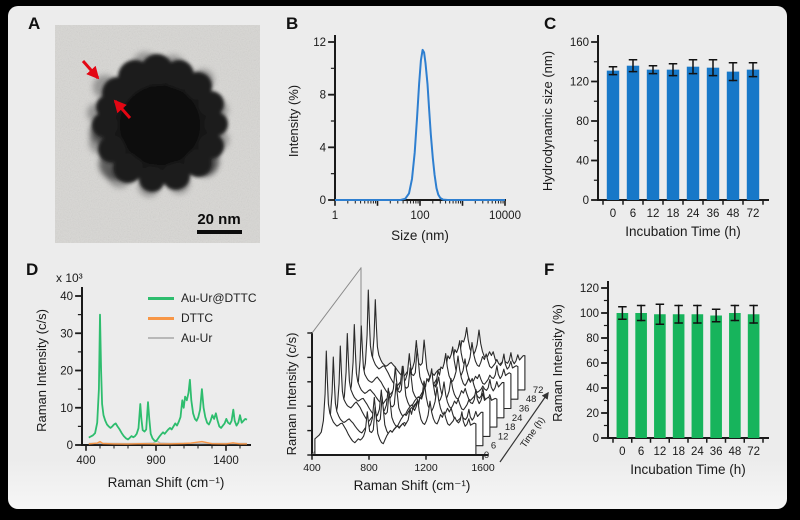 Image resolution: width=800 pixels, height=520 pixels. What do you see at coordinates (323, 148) in the screenshot?
I see `svg-text: 4` at bounding box center [323, 148].